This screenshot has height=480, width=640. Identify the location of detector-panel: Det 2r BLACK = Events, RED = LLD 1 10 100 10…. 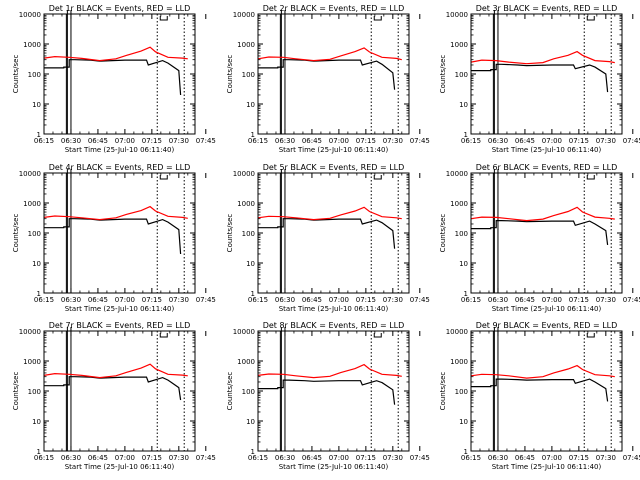
(328, 79).